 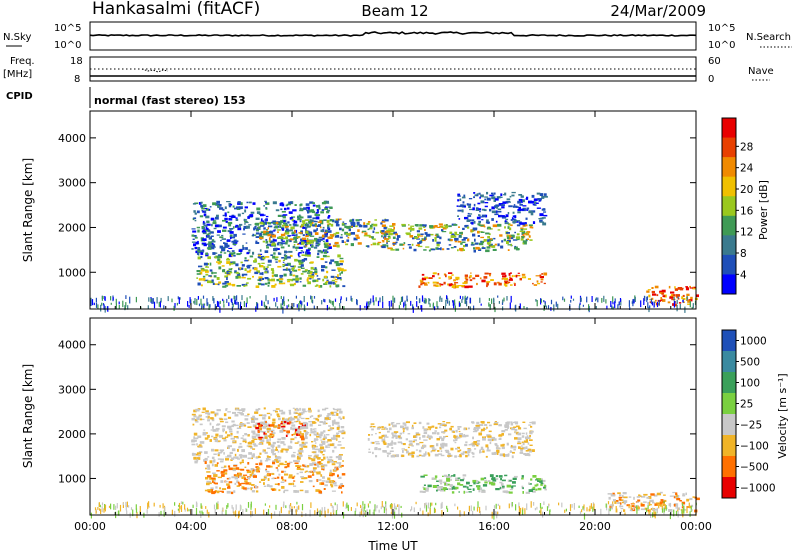 I want to click on colorbar-segment, so click(x=729, y=446).